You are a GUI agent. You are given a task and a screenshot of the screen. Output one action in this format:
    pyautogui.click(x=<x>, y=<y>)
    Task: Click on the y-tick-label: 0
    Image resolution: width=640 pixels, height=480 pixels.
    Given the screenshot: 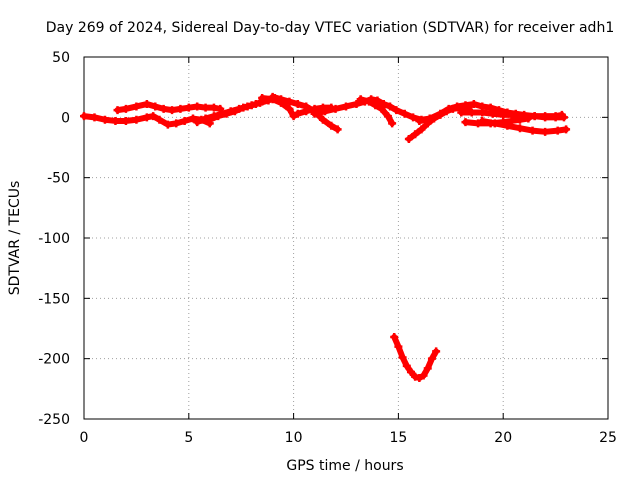 What is the action you would take?
    pyautogui.click(x=65, y=118)
    